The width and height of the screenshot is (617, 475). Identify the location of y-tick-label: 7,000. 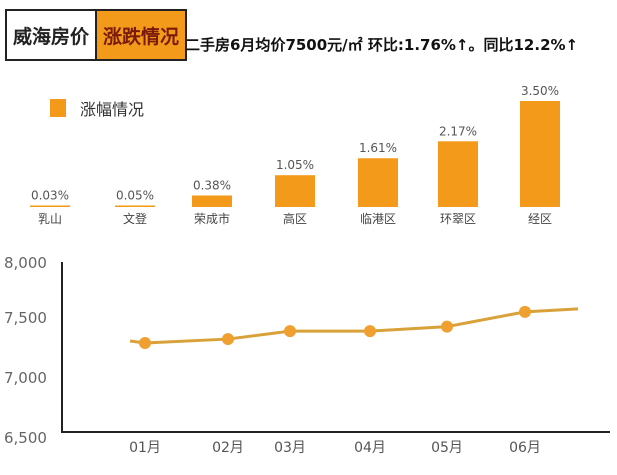
(25, 378).